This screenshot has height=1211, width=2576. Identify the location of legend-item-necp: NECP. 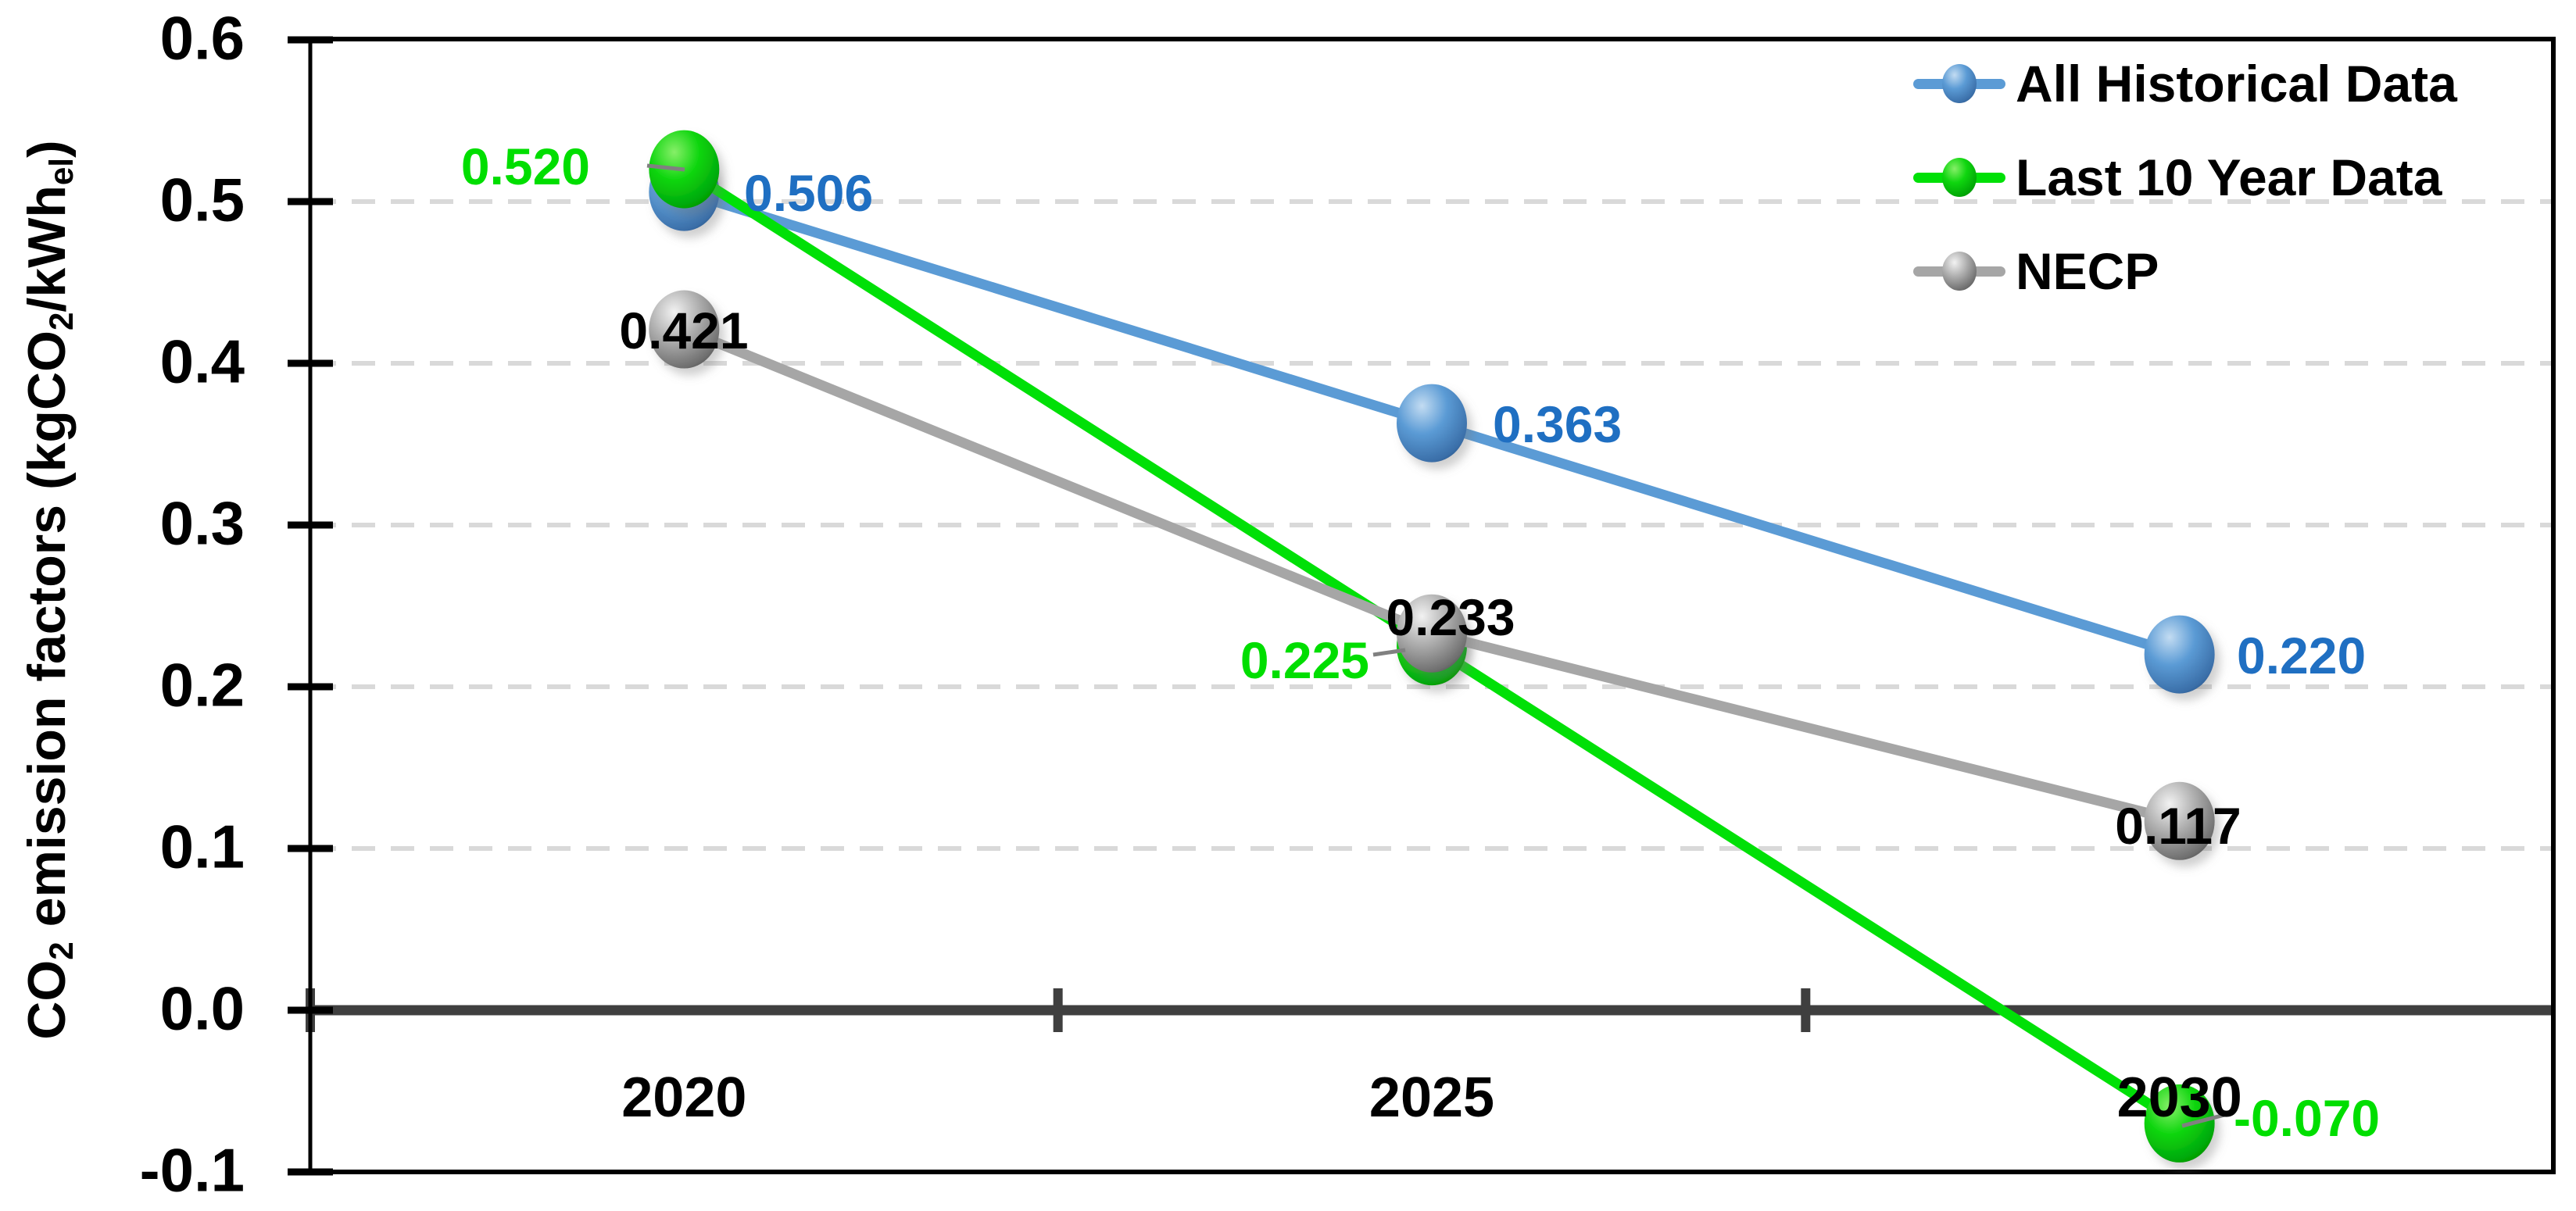
(2036, 271).